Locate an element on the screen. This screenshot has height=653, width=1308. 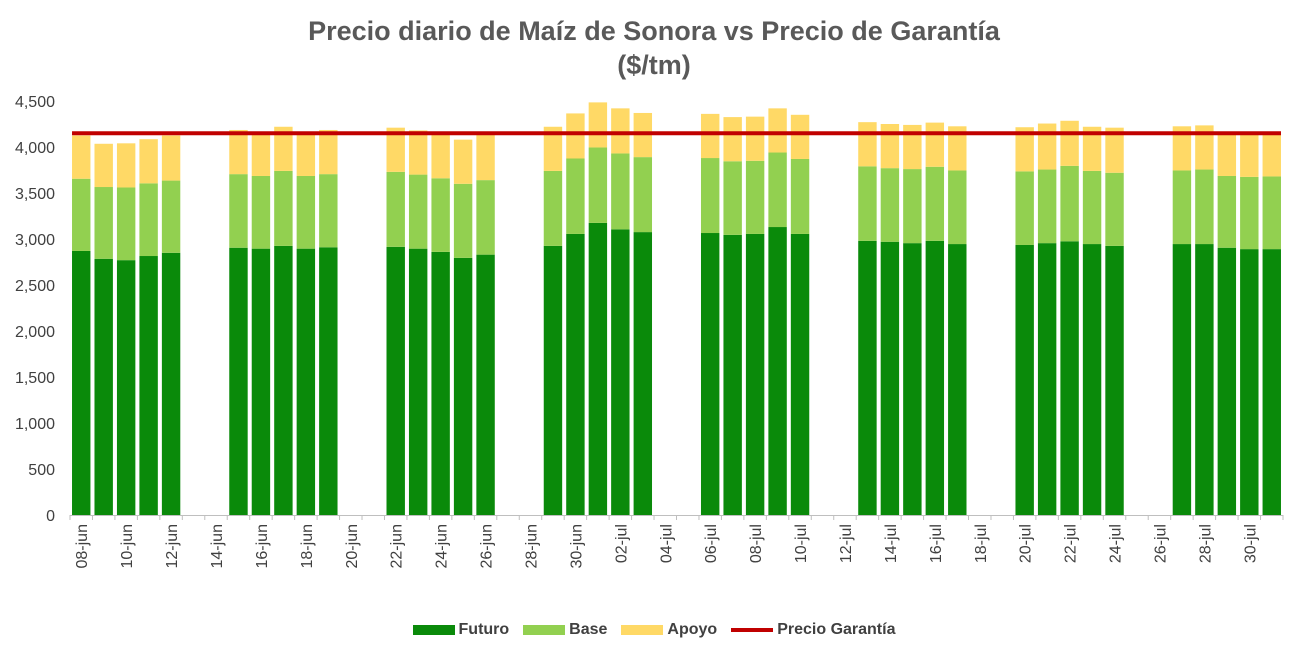
y-tick-label: 4,000 is located at coordinates (35, 148).